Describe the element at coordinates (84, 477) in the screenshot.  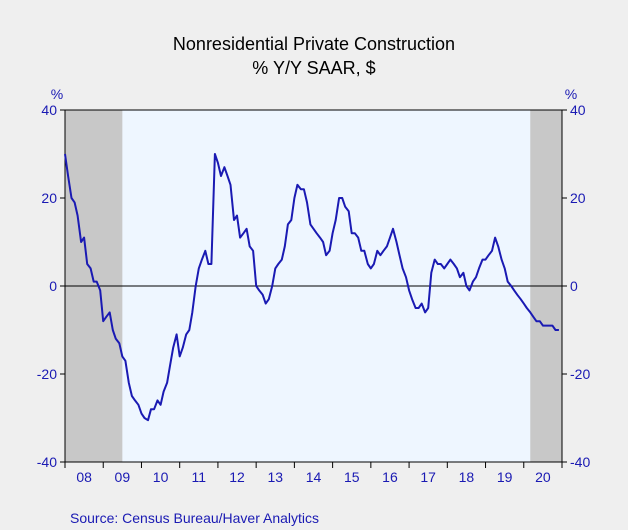
I see `x-tick-label: 08` at that location.